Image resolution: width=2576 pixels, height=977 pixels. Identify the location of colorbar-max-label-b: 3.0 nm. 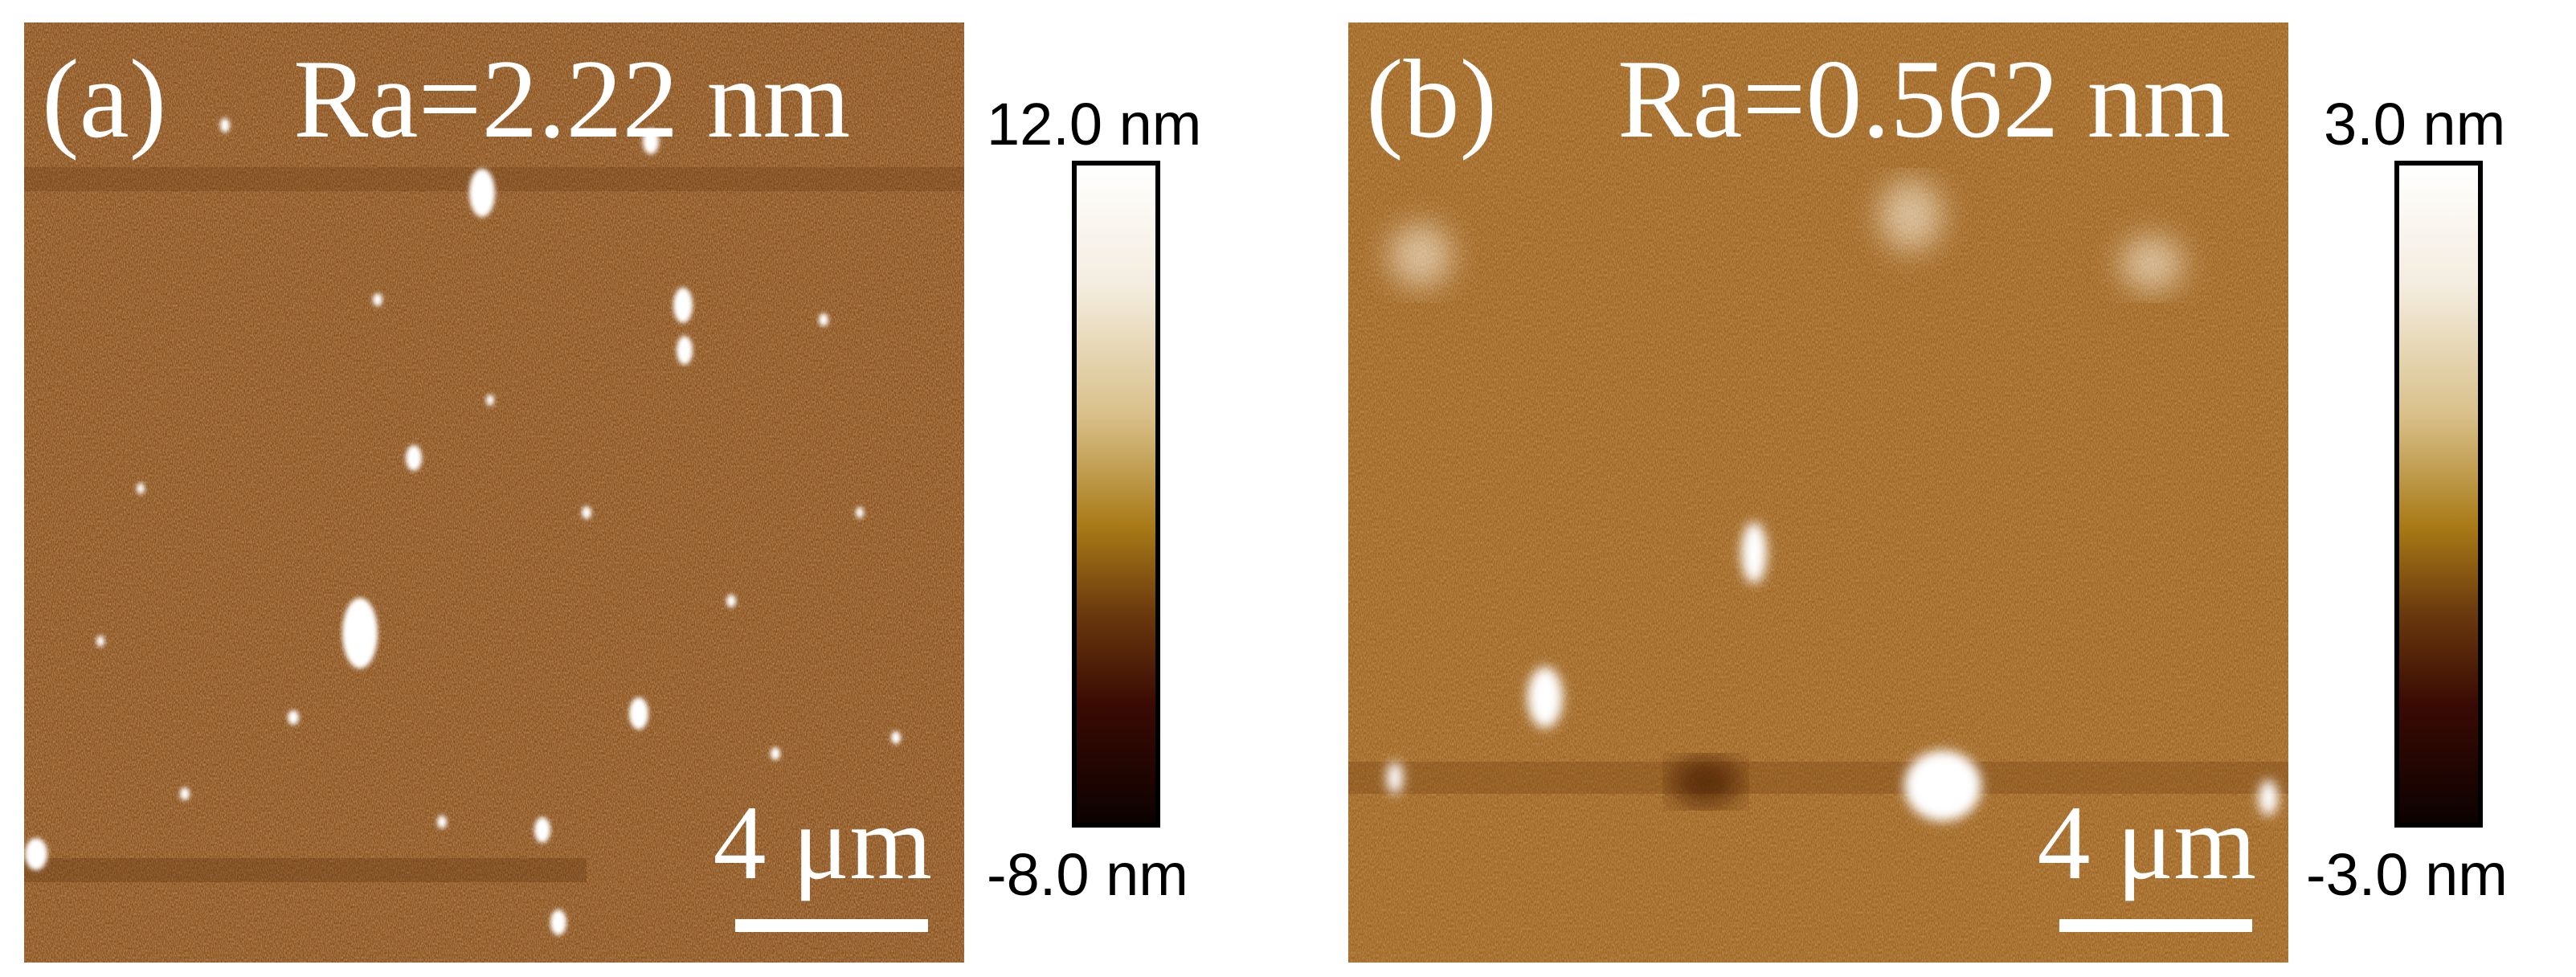
(2415, 124).